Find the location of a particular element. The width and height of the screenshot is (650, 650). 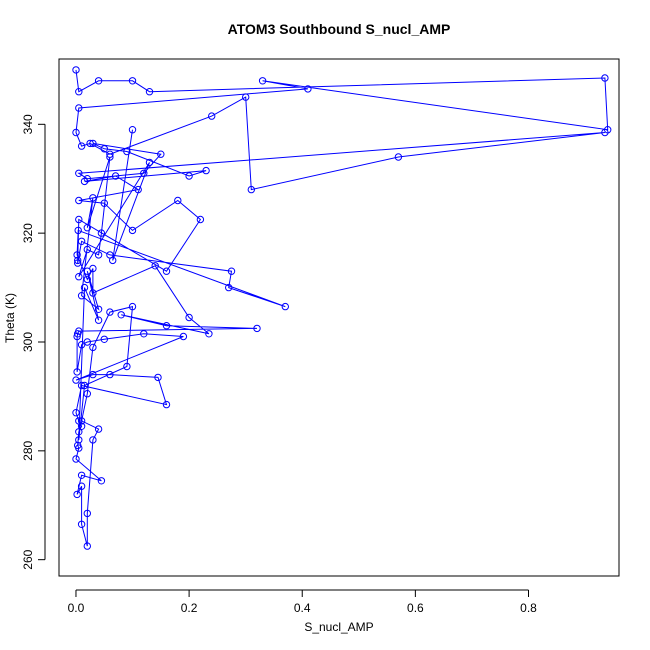

x-tick-label: 0.6 is located at coordinates (415, 608).